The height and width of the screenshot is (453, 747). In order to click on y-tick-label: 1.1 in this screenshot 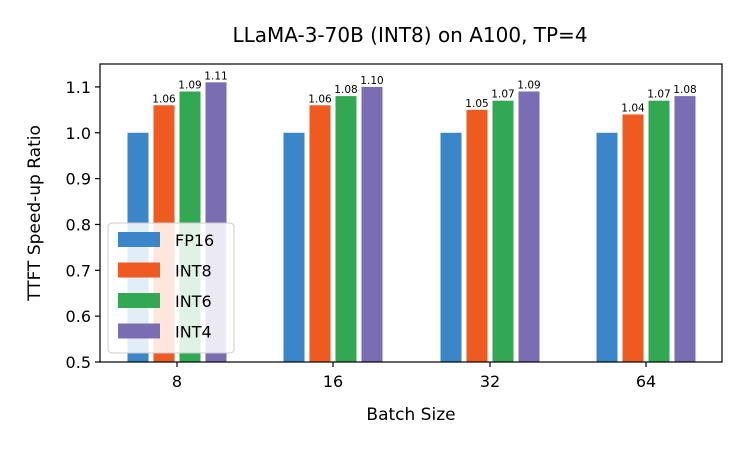, I will do `click(78, 87)`.